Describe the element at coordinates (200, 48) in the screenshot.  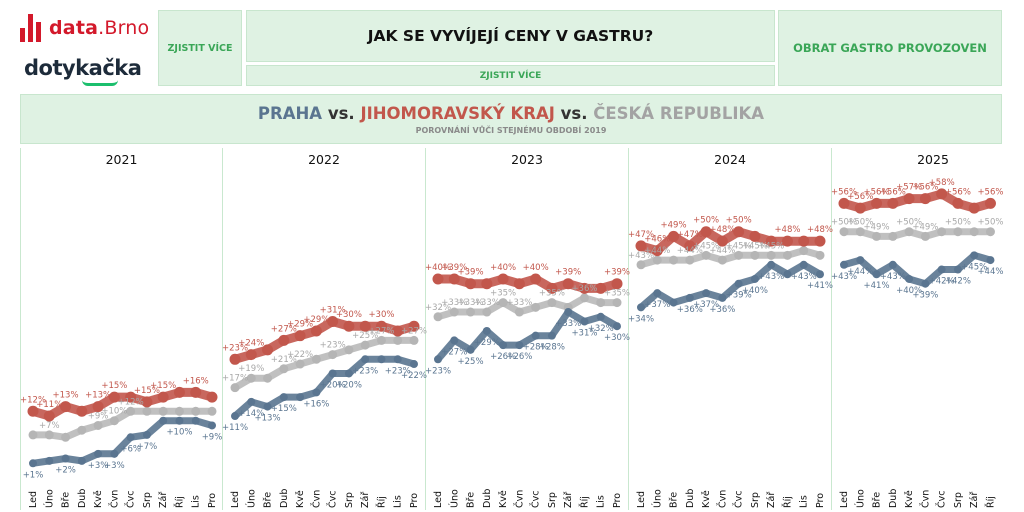
I see `learn-more-button-left: ZJISTIT VÍCE` at that location.